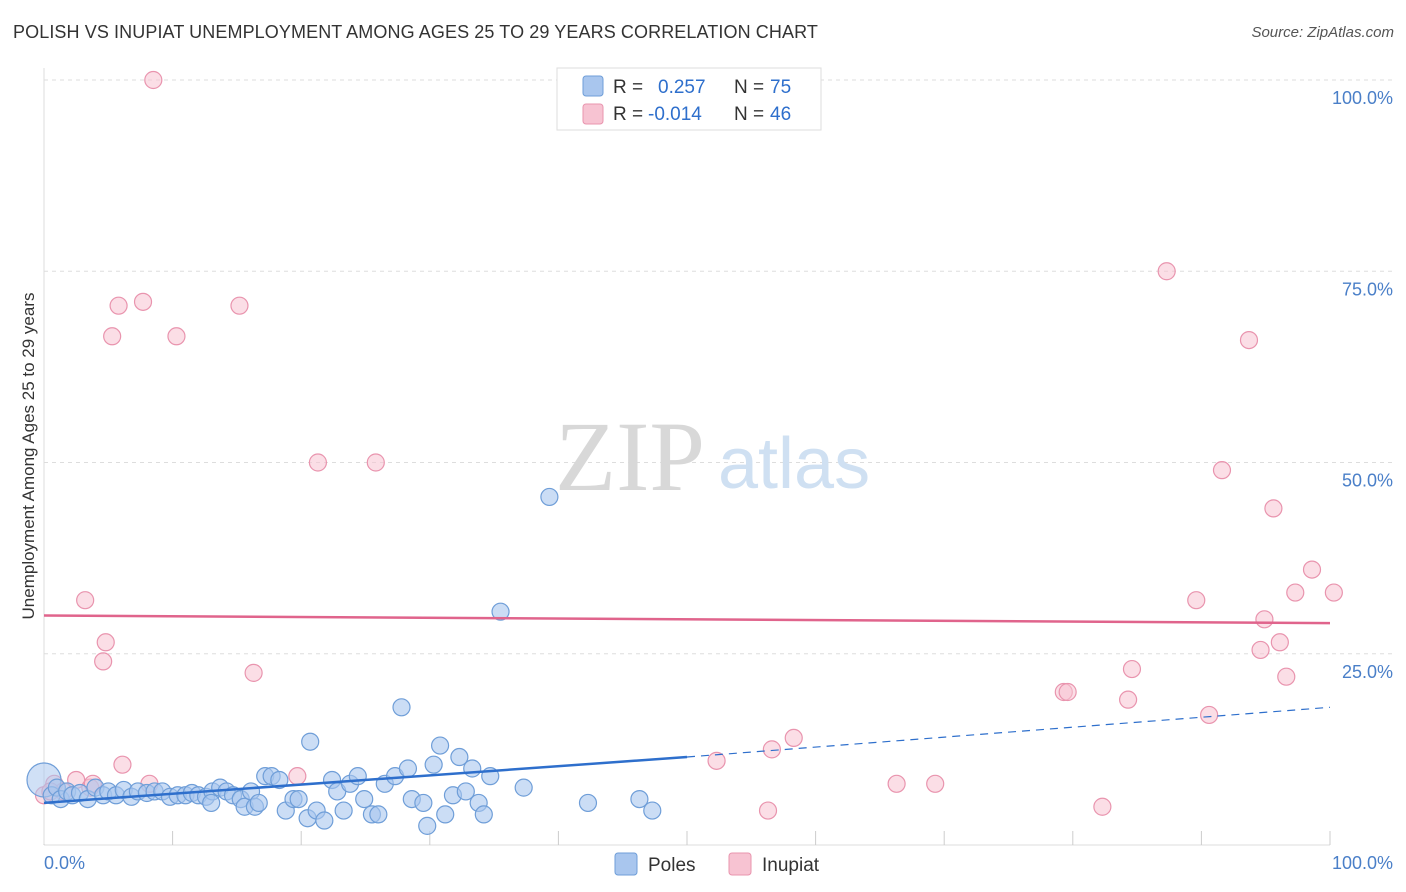 The height and width of the screenshot is (892, 1406). What do you see at coordinates (1362, 863) in the screenshot?
I see `x-tick-label-max: 100.0%` at bounding box center [1362, 863].